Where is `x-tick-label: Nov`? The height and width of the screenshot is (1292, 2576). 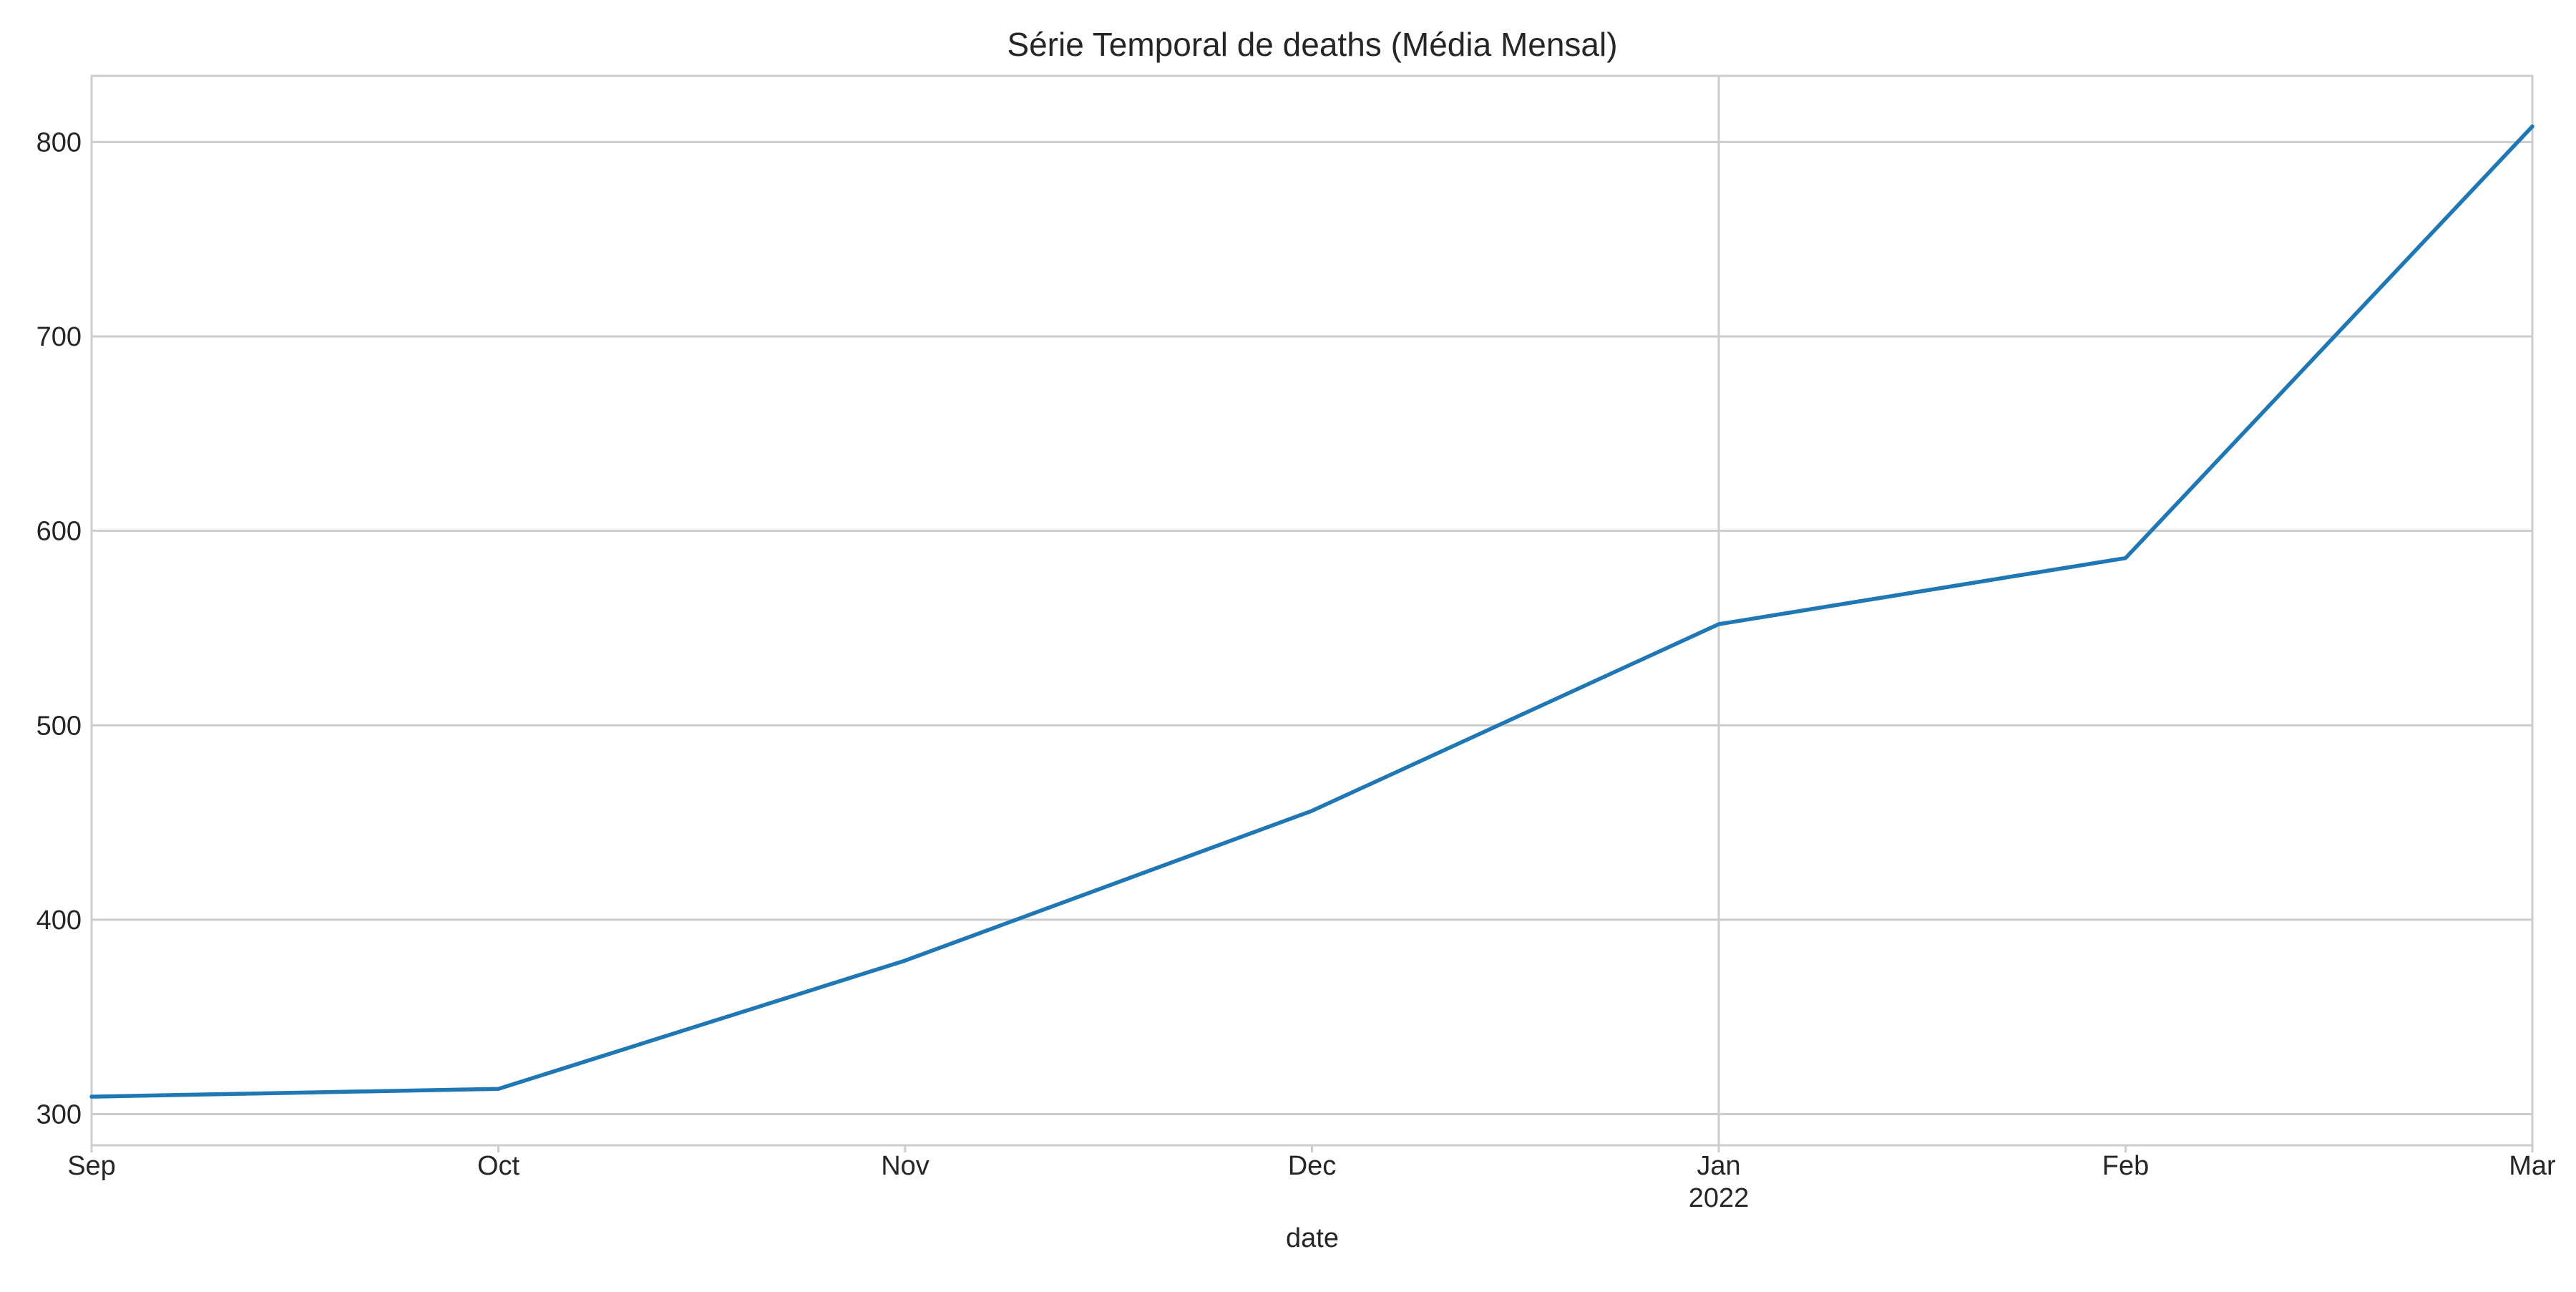 x-tick-label: Nov is located at coordinates (905, 1166).